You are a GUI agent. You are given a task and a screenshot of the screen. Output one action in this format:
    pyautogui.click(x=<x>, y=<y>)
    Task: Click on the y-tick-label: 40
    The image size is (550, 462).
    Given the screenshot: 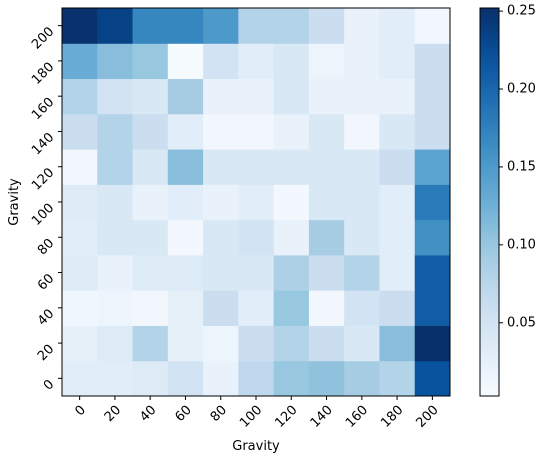 What is the action you would take?
    pyautogui.click(x=46, y=318)
    